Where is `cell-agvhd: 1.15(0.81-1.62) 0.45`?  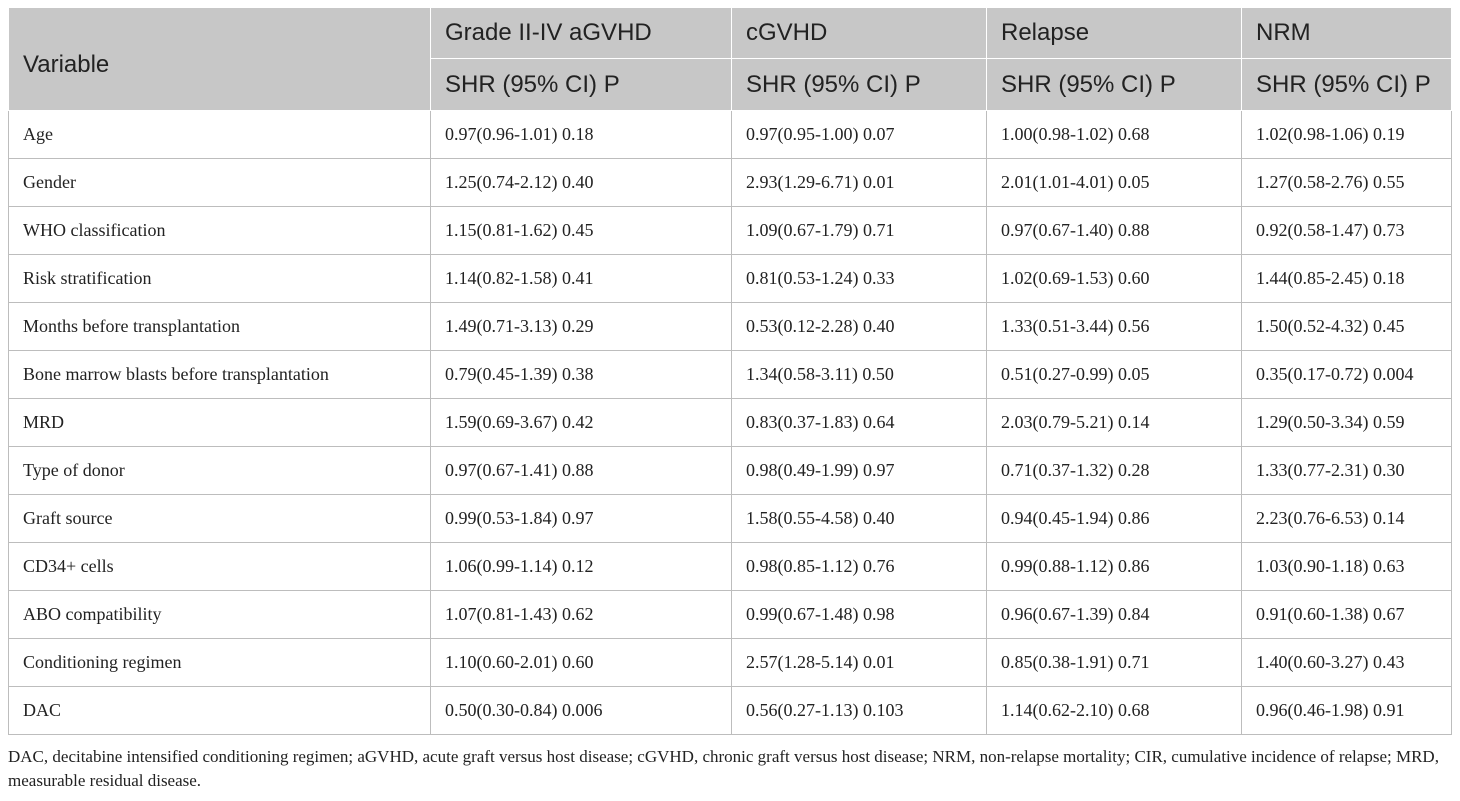 cell-agvhd: 1.15(0.81-1.62) 0.45 is located at coordinates (581, 230).